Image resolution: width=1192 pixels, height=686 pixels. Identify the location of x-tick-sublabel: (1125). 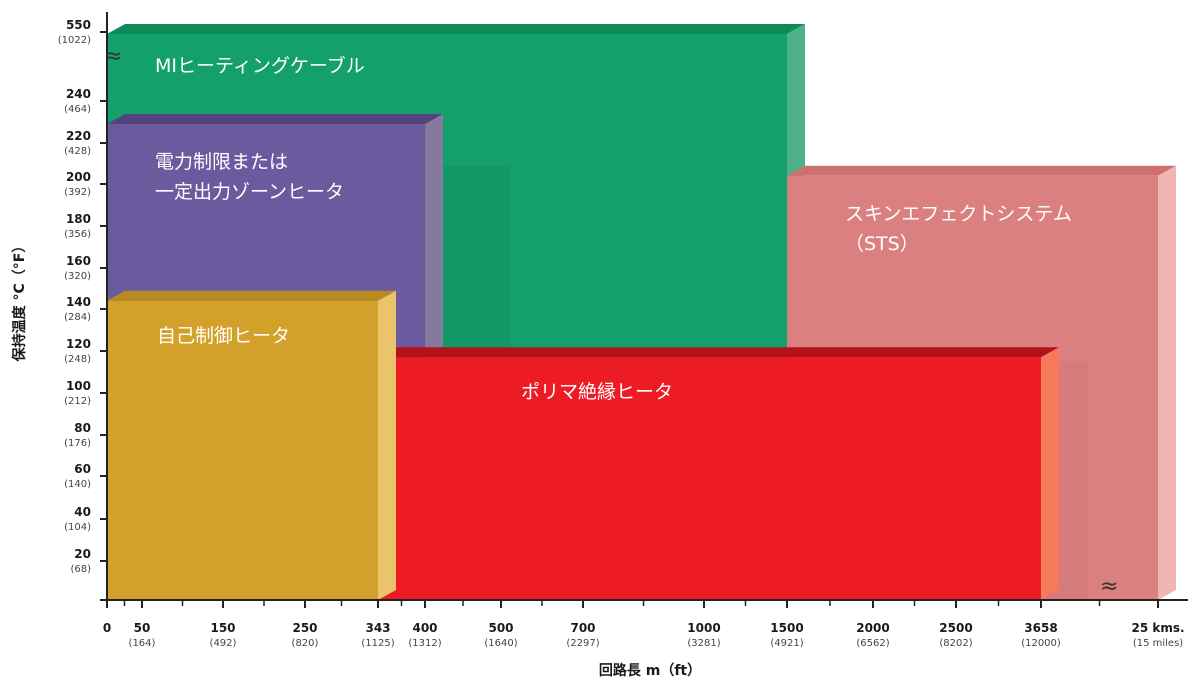
(377, 643).